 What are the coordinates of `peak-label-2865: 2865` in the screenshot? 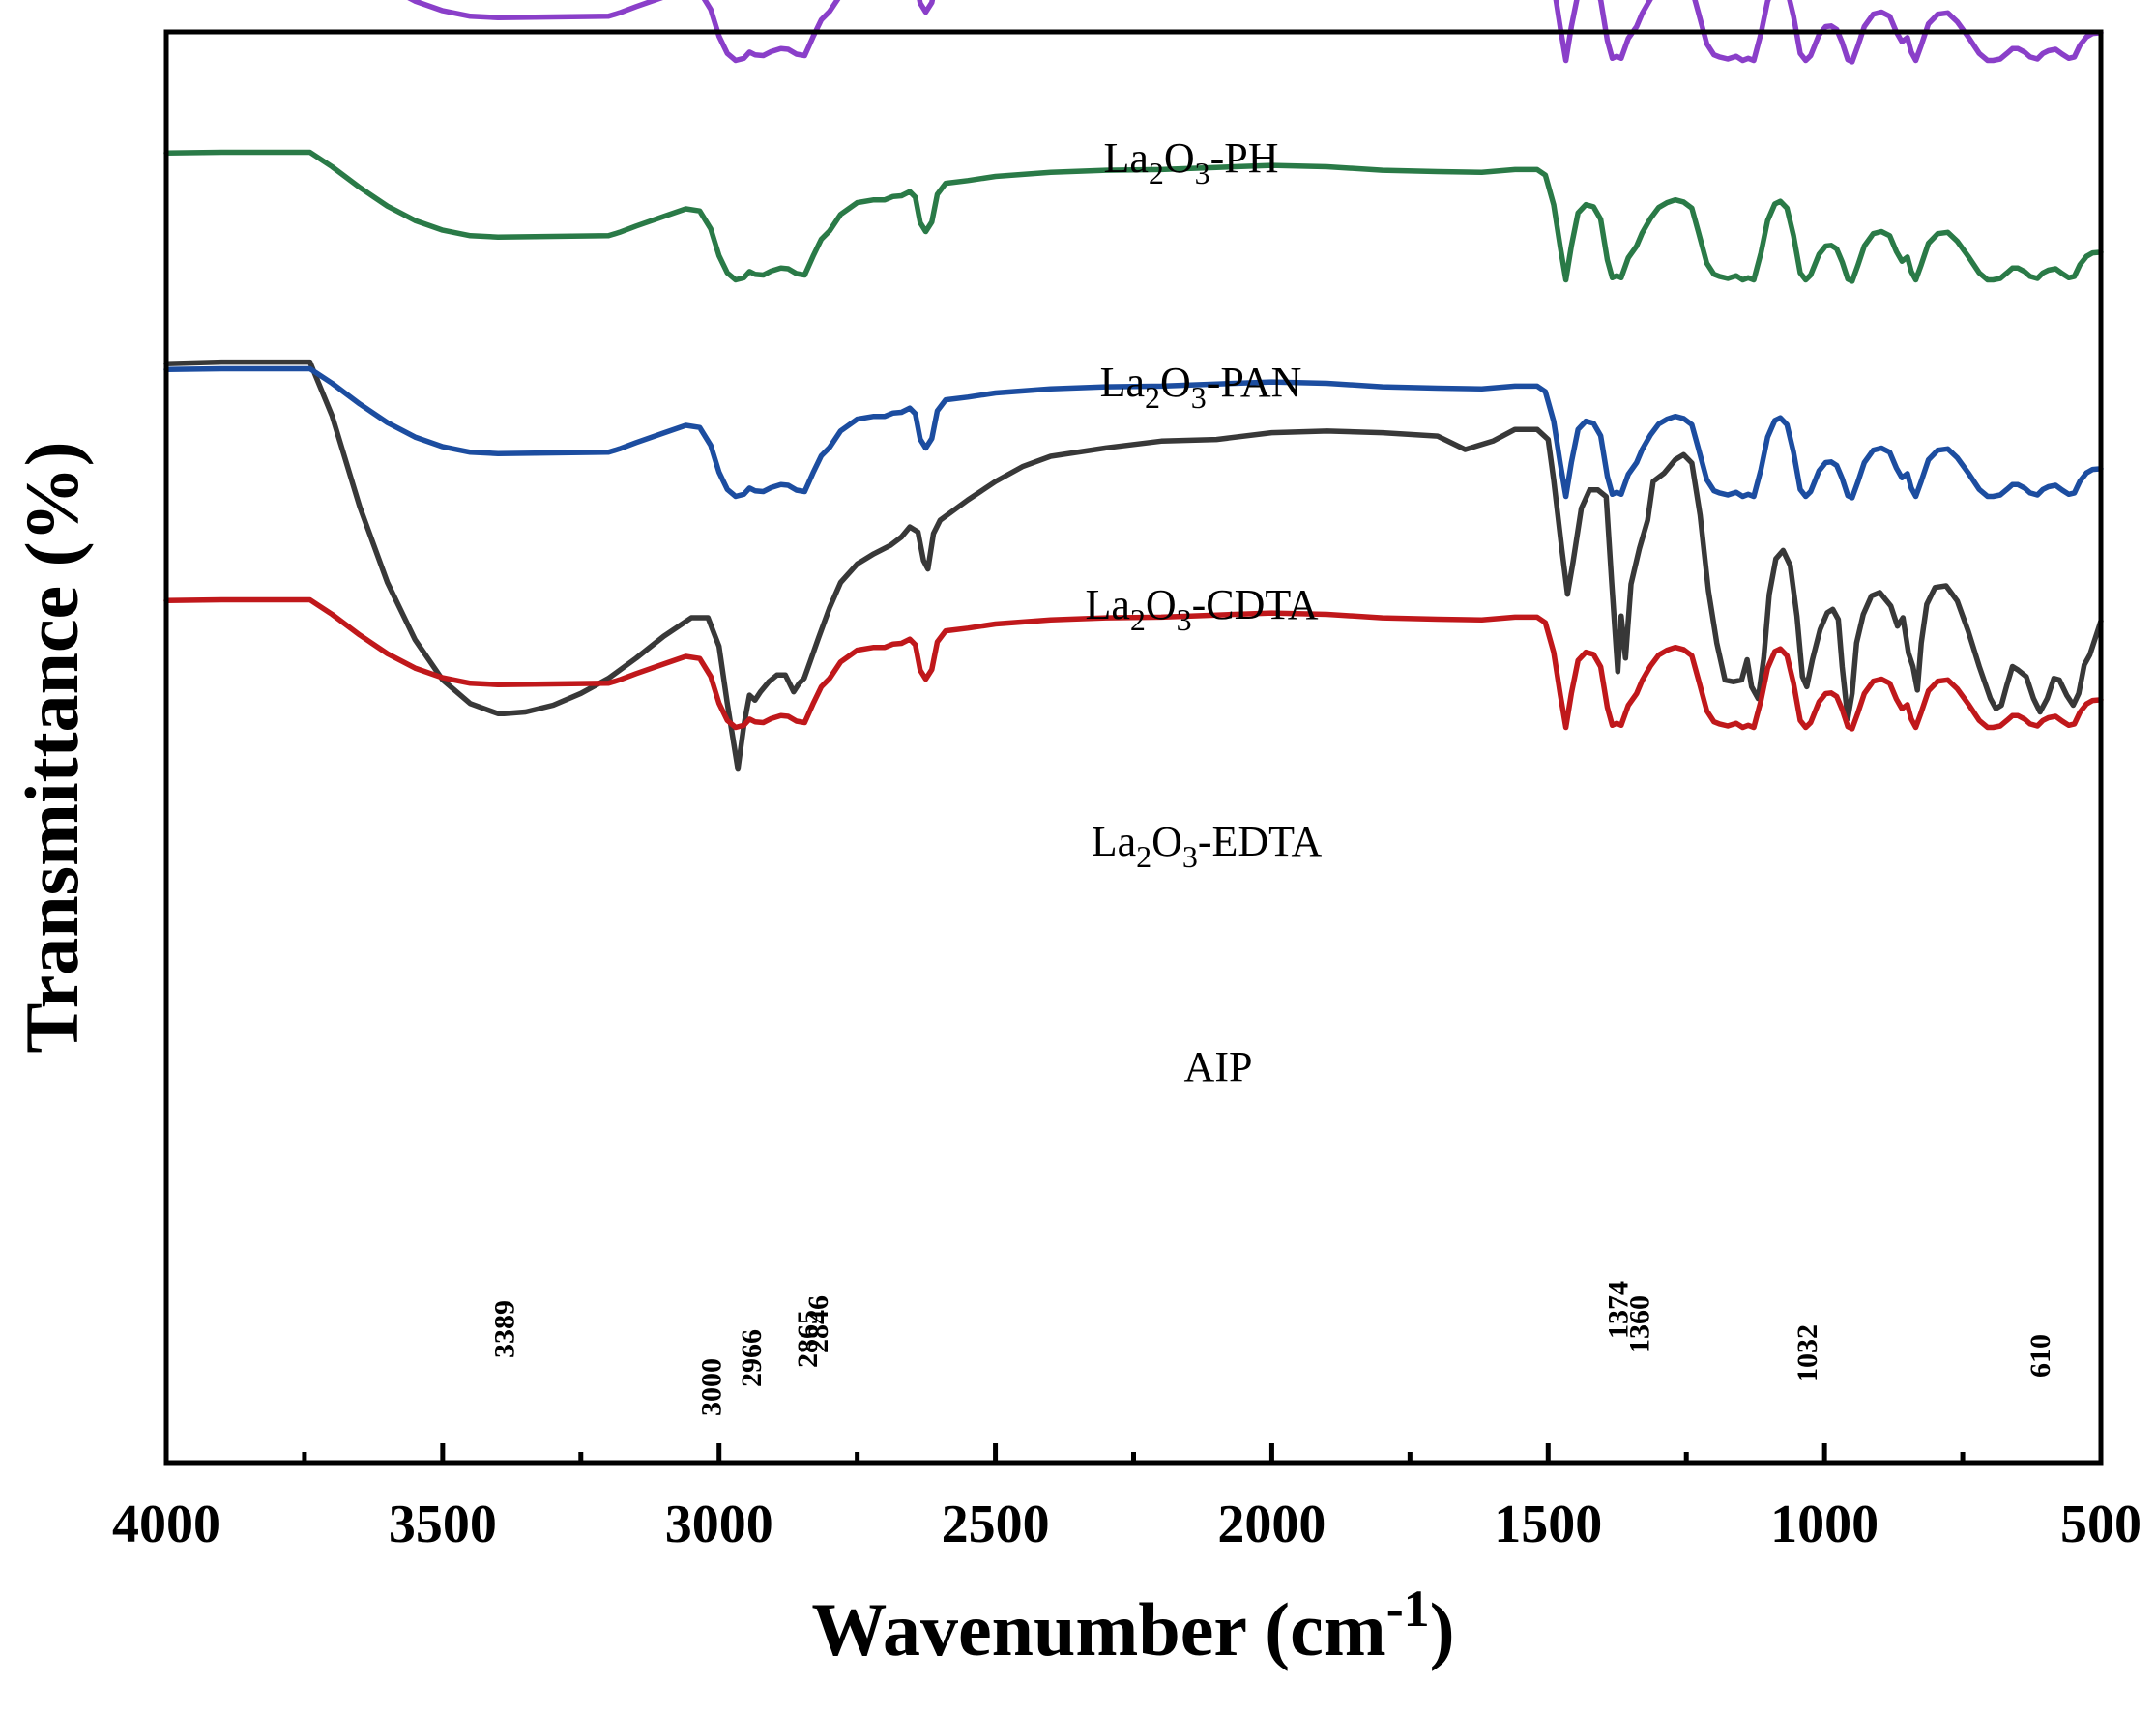 It's located at (808, 1339).